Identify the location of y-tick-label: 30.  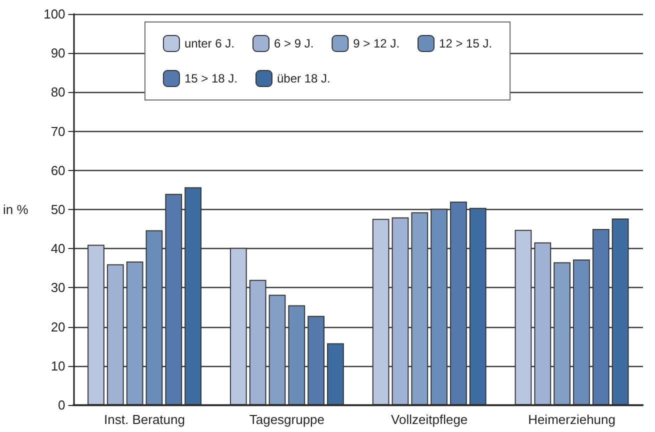
(58, 288).